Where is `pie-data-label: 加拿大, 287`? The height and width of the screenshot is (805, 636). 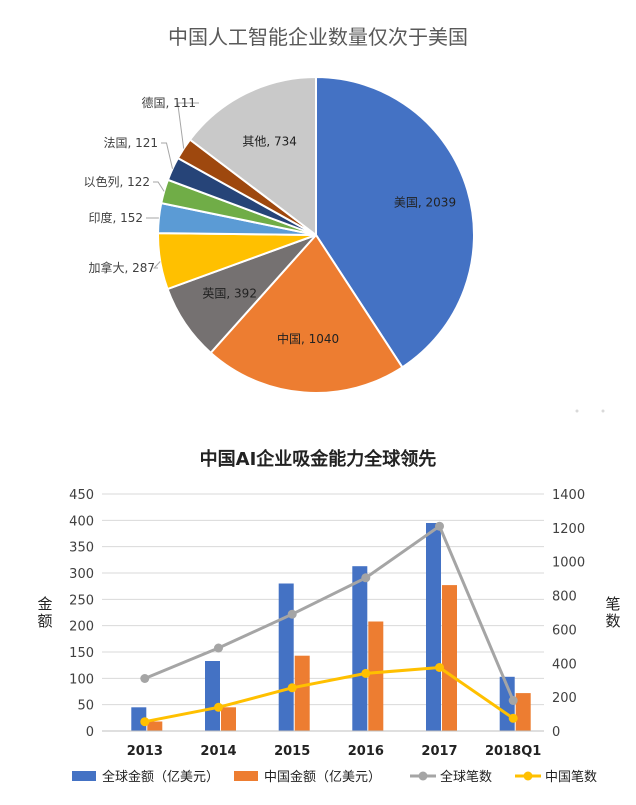
pie-data-label: 加拿大, 287 is located at coordinates (121, 267).